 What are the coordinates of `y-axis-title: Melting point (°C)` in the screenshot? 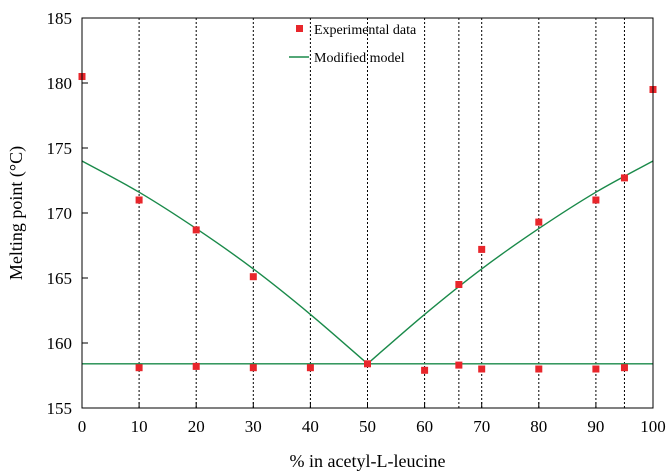 It's located at (16, 213).